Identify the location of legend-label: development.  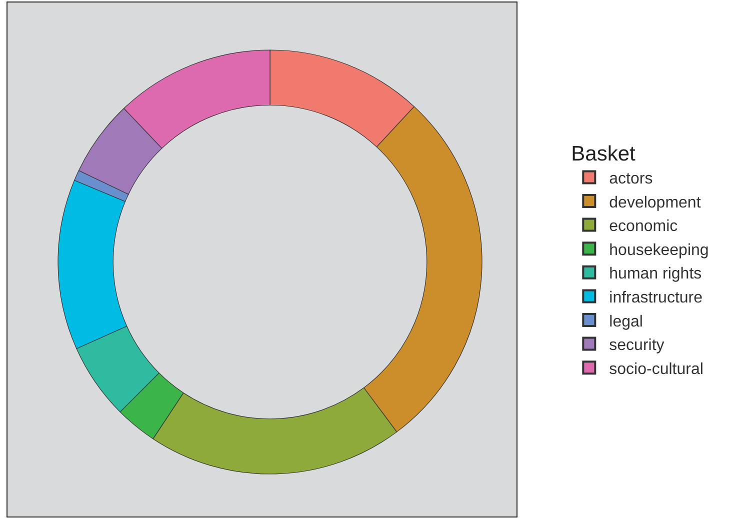
(655, 203).